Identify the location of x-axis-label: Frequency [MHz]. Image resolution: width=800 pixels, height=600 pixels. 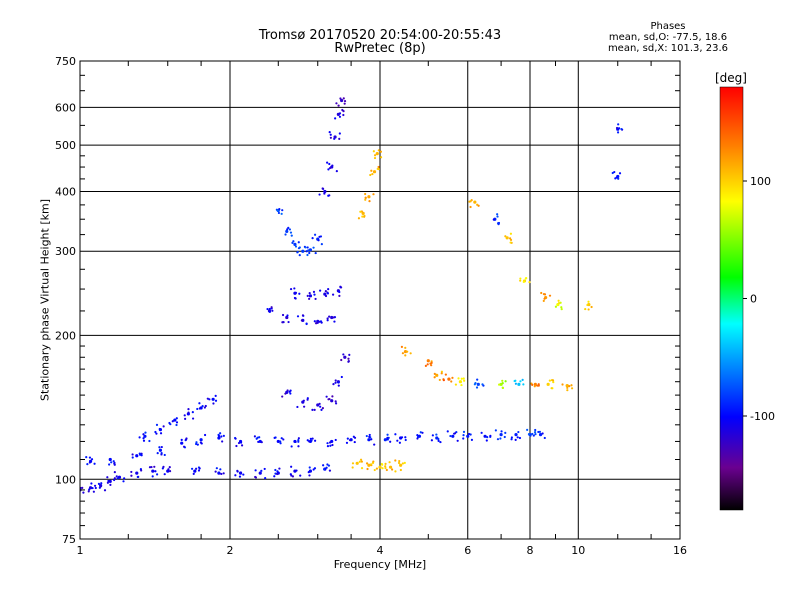
(380, 564).